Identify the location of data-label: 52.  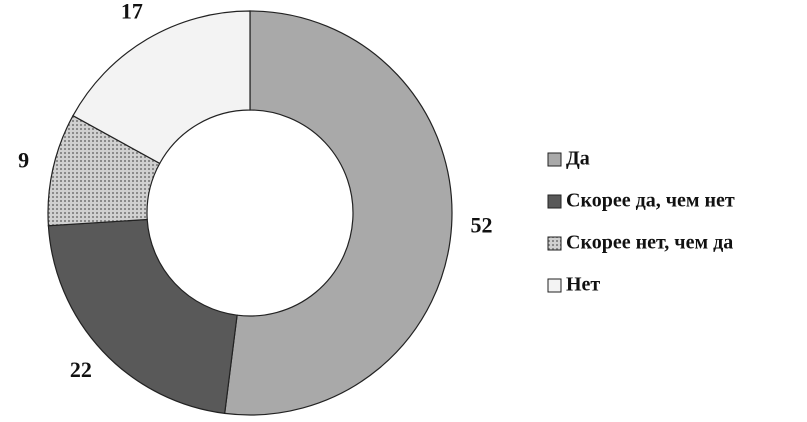
(482, 225).